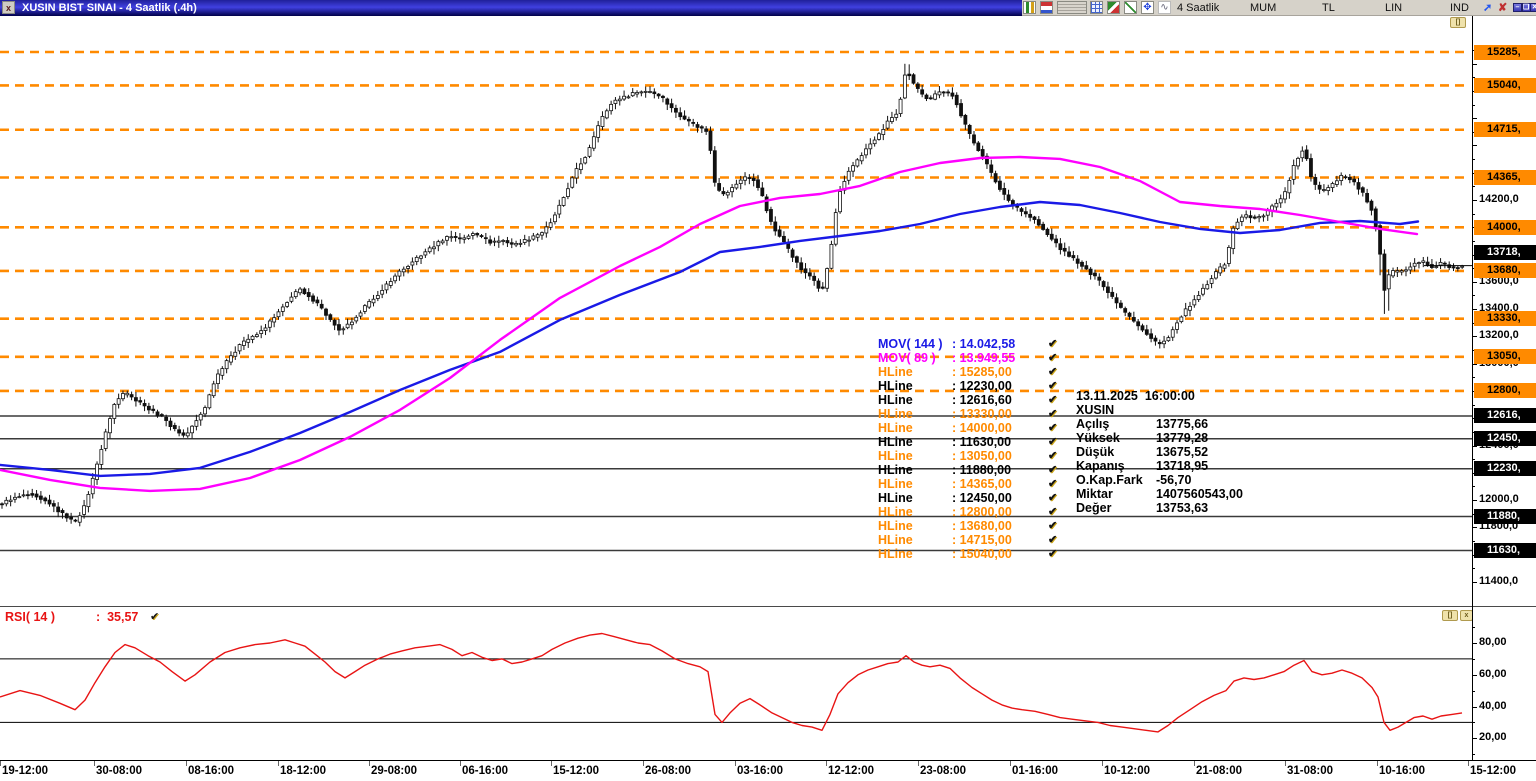  What do you see at coordinates (982, 526) in the screenshot?
I see `legend-item-value: : 13680,00` at bounding box center [982, 526].